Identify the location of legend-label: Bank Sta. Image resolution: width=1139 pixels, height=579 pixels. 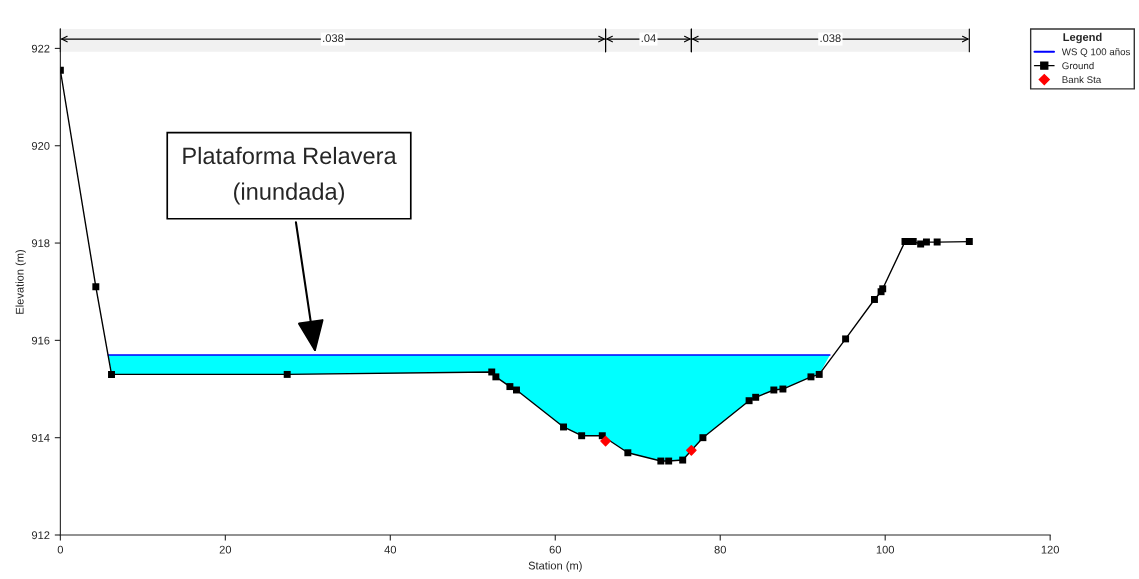
(1082, 79).